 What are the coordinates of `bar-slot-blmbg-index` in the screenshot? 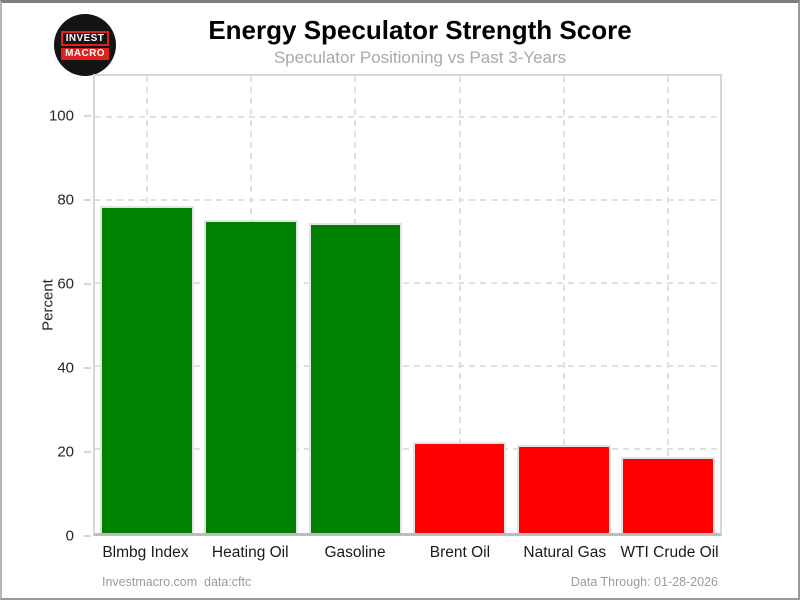 It's located at (147, 304).